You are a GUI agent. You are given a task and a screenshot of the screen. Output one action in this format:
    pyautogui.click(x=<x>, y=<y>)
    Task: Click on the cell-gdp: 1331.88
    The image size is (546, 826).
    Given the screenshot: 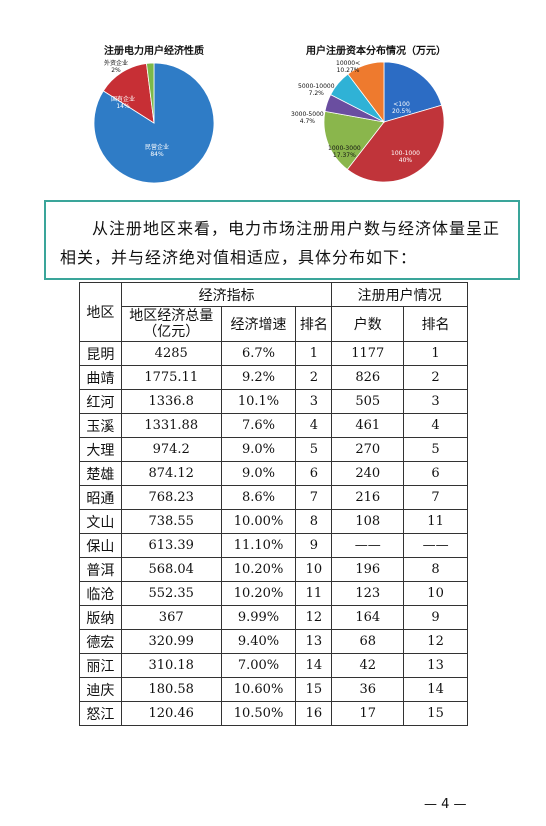 What is the action you would take?
    pyautogui.click(x=171, y=425)
    